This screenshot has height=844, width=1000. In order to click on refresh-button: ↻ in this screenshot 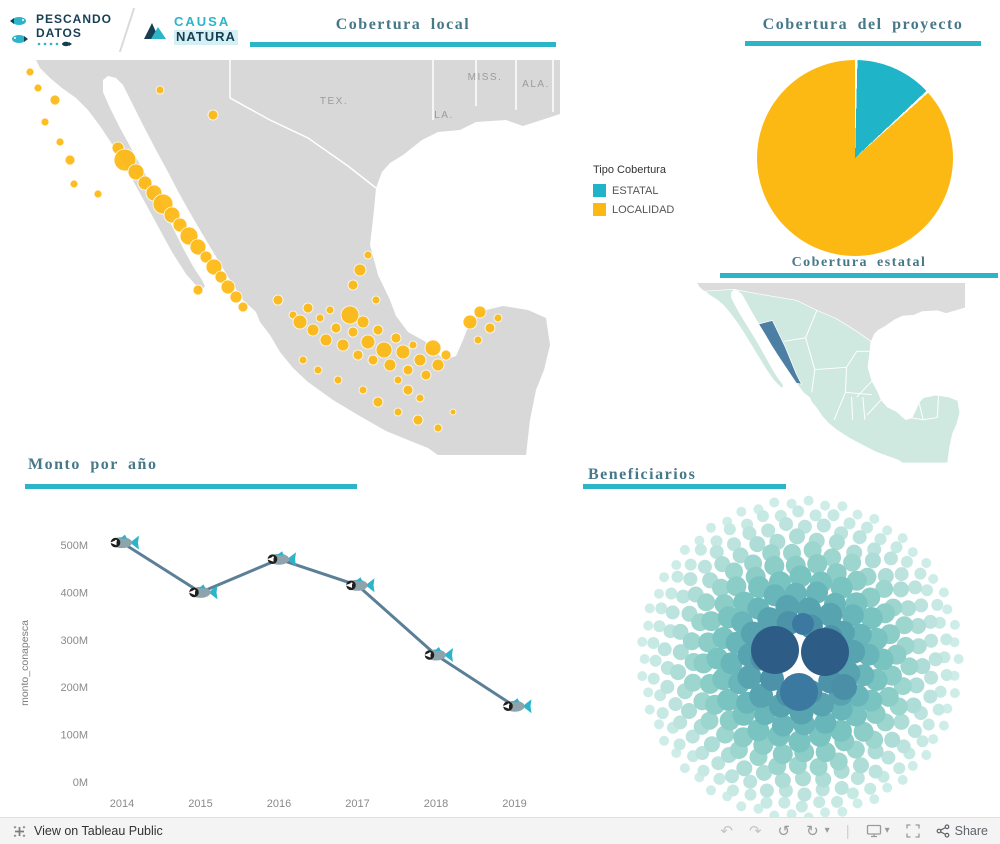, I will do `click(812, 831)`.